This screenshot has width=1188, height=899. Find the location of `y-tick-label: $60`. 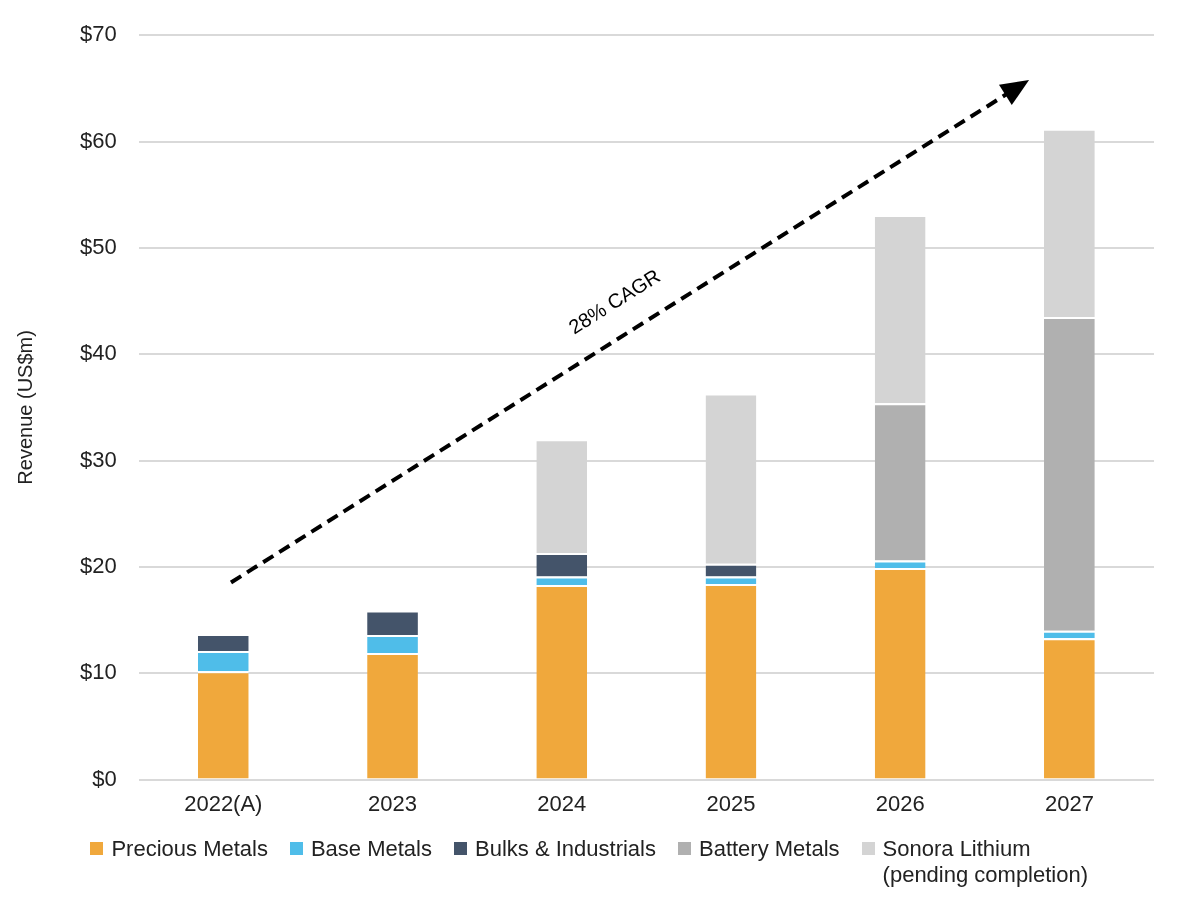

y-tick-label: $60 is located at coordinates (98, 140).